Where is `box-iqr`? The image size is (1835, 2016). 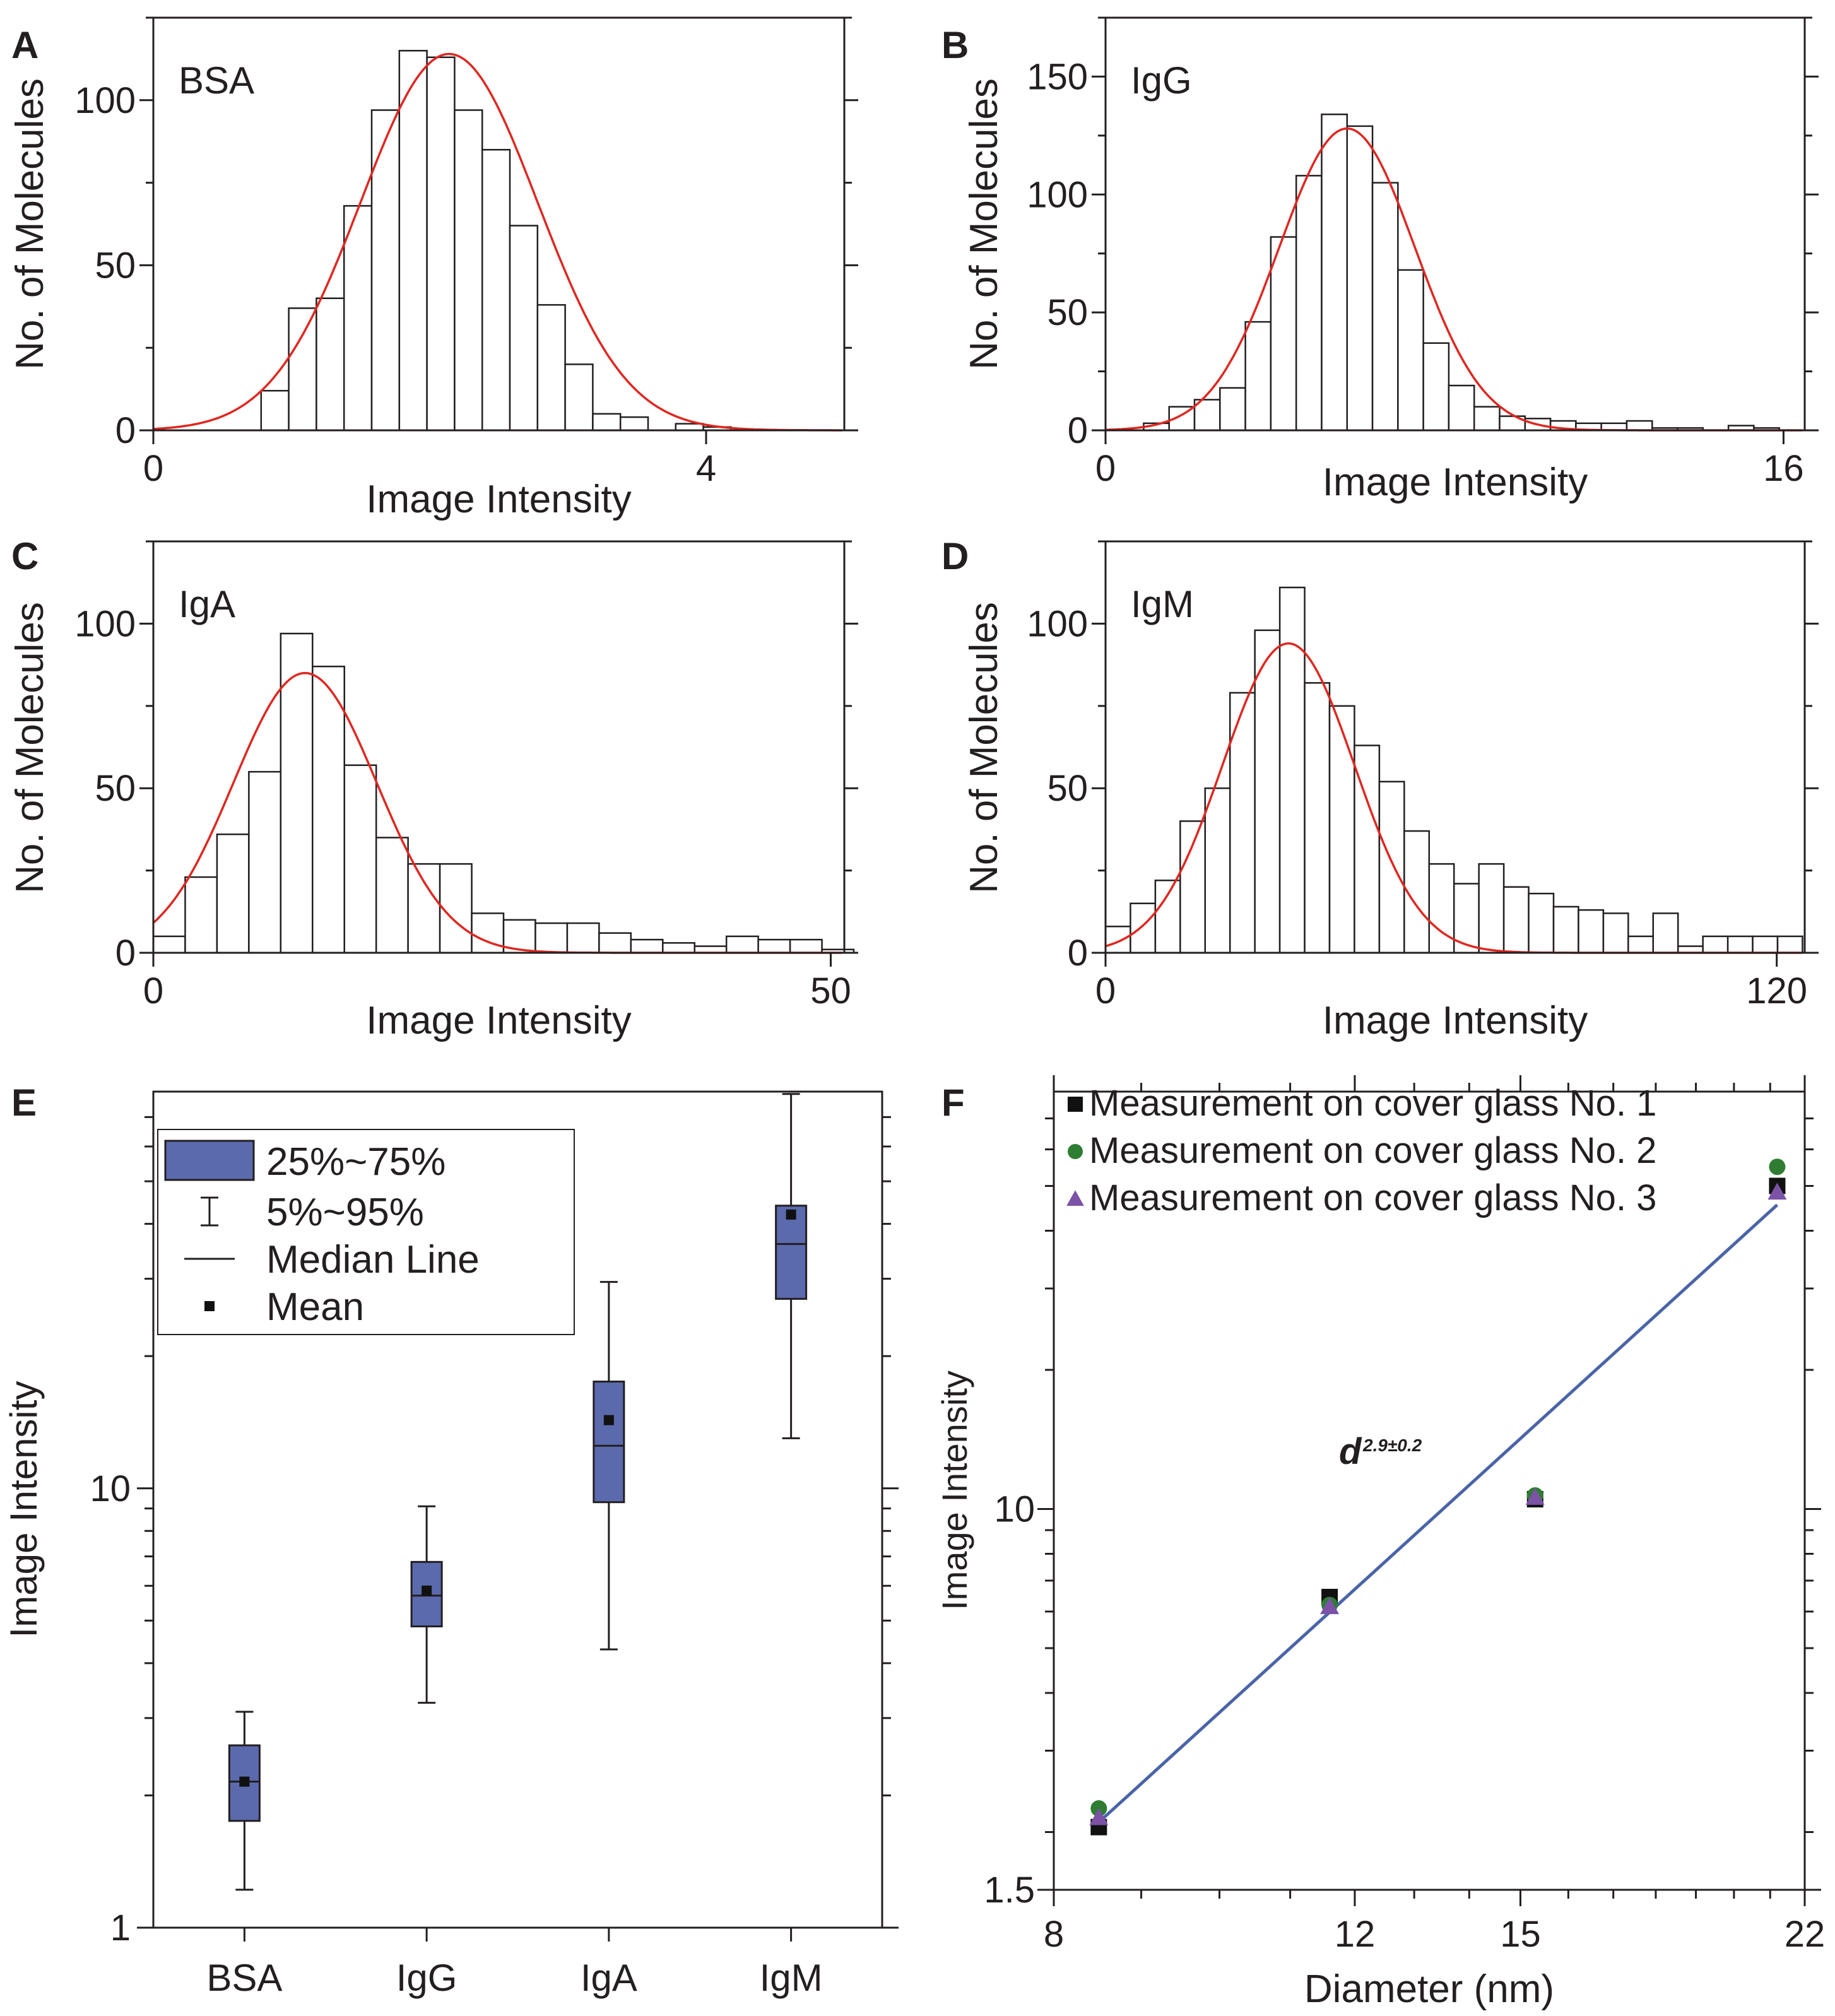 box-iqr is located at coordinates (609, 1443).